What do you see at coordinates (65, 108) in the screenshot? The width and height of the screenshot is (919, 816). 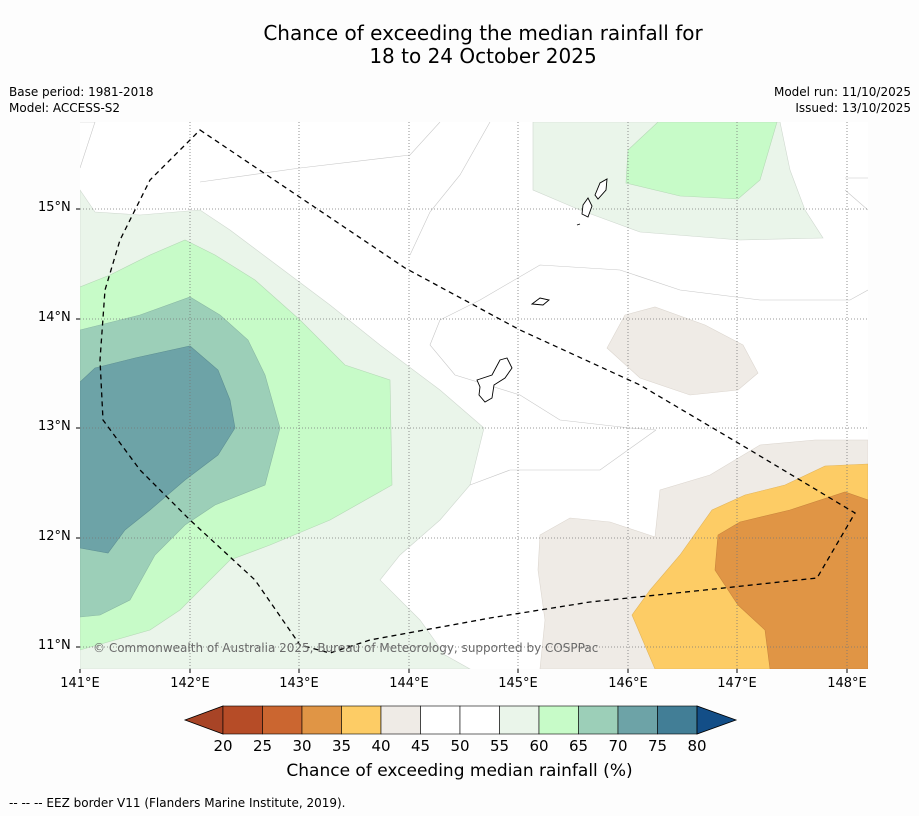 I see `model-name: Model: ACCESS-S2` at bounding box center [65, 108].